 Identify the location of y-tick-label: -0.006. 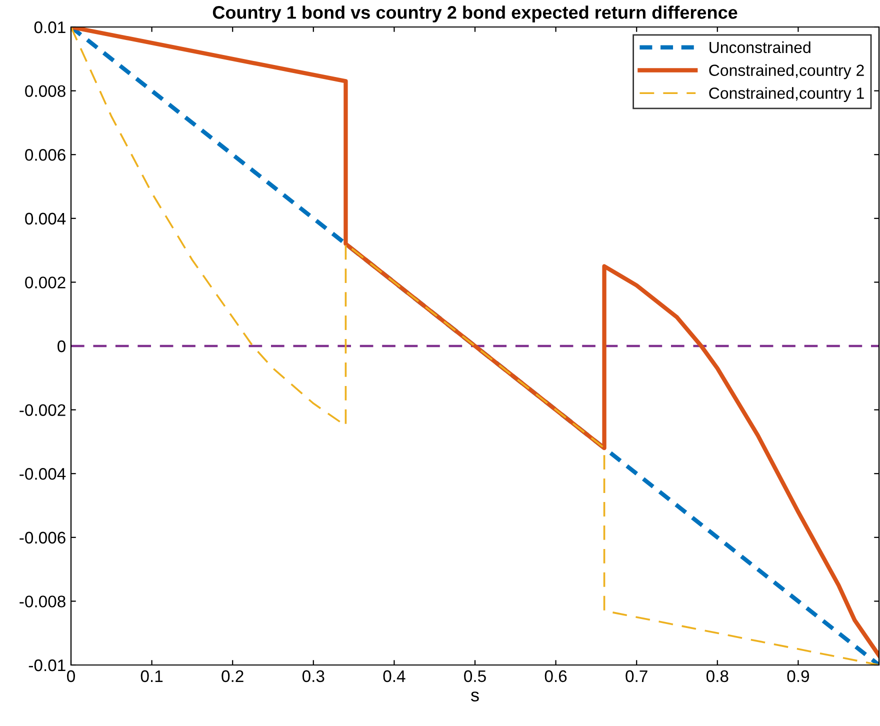
(43, 538).